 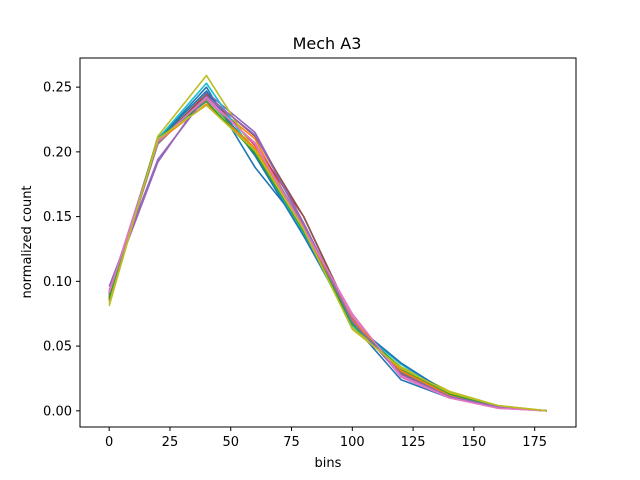 What do you see at coordinates (57, 282) in the screenshot?
I see `y-tick-label: 0.10` at bounding box center [57, 282].